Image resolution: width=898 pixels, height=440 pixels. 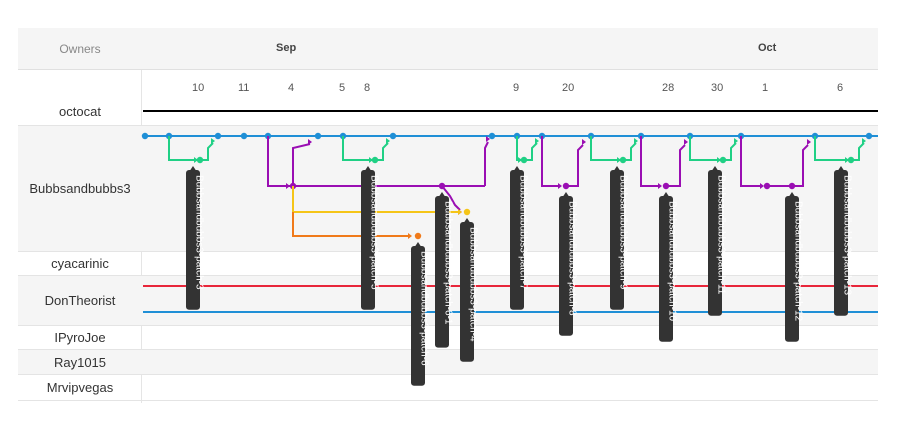 What do you see at coordinates (80, 301) in the screenshot?
I see `owner-dontheorist: DonTheorist` at bounding box center [80, 301].